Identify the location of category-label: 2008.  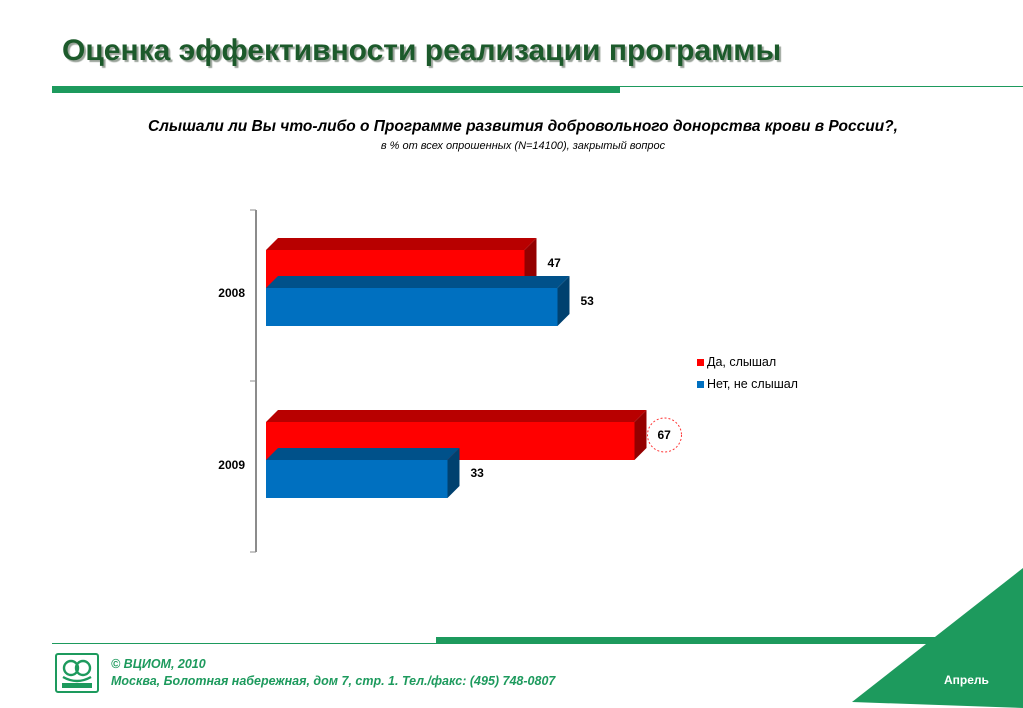
(231, 293).